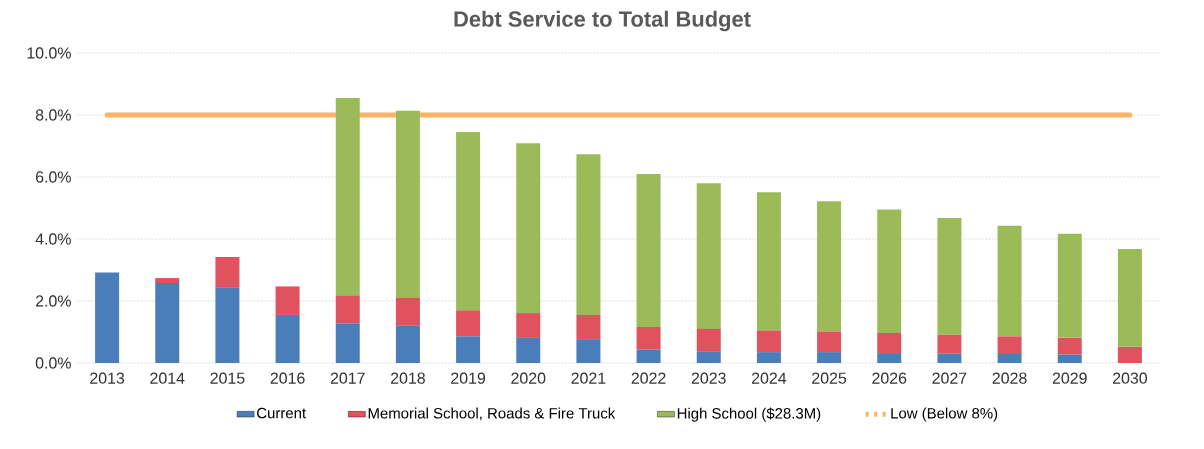  Describe the element at coordinates (769, 378) in the screenshot. I see `x-tick-label: 2024` at that location.